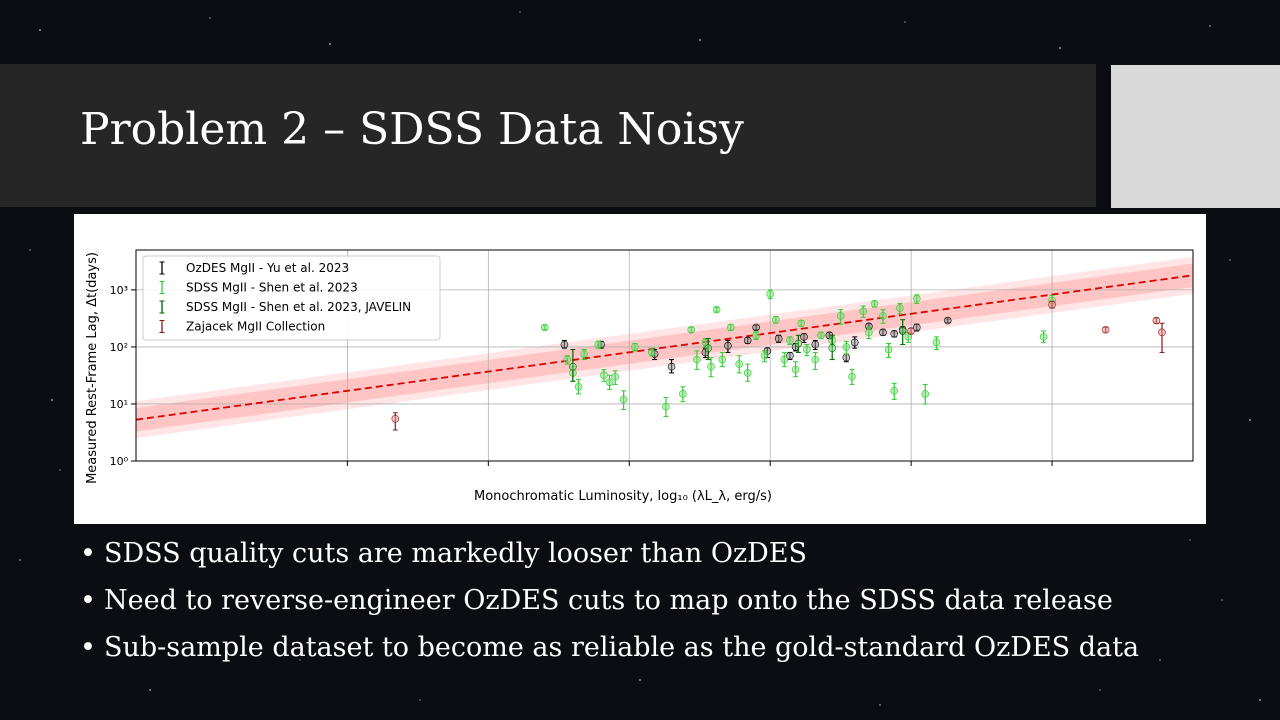 Image resolution: width=1280 pixels, height=720 pixels. What do you see at coordinates (412, 129) in the screenshot?
I see `slide-title: Problem 2 – SDSS Data Noisy` at bounding box center [412, 129].